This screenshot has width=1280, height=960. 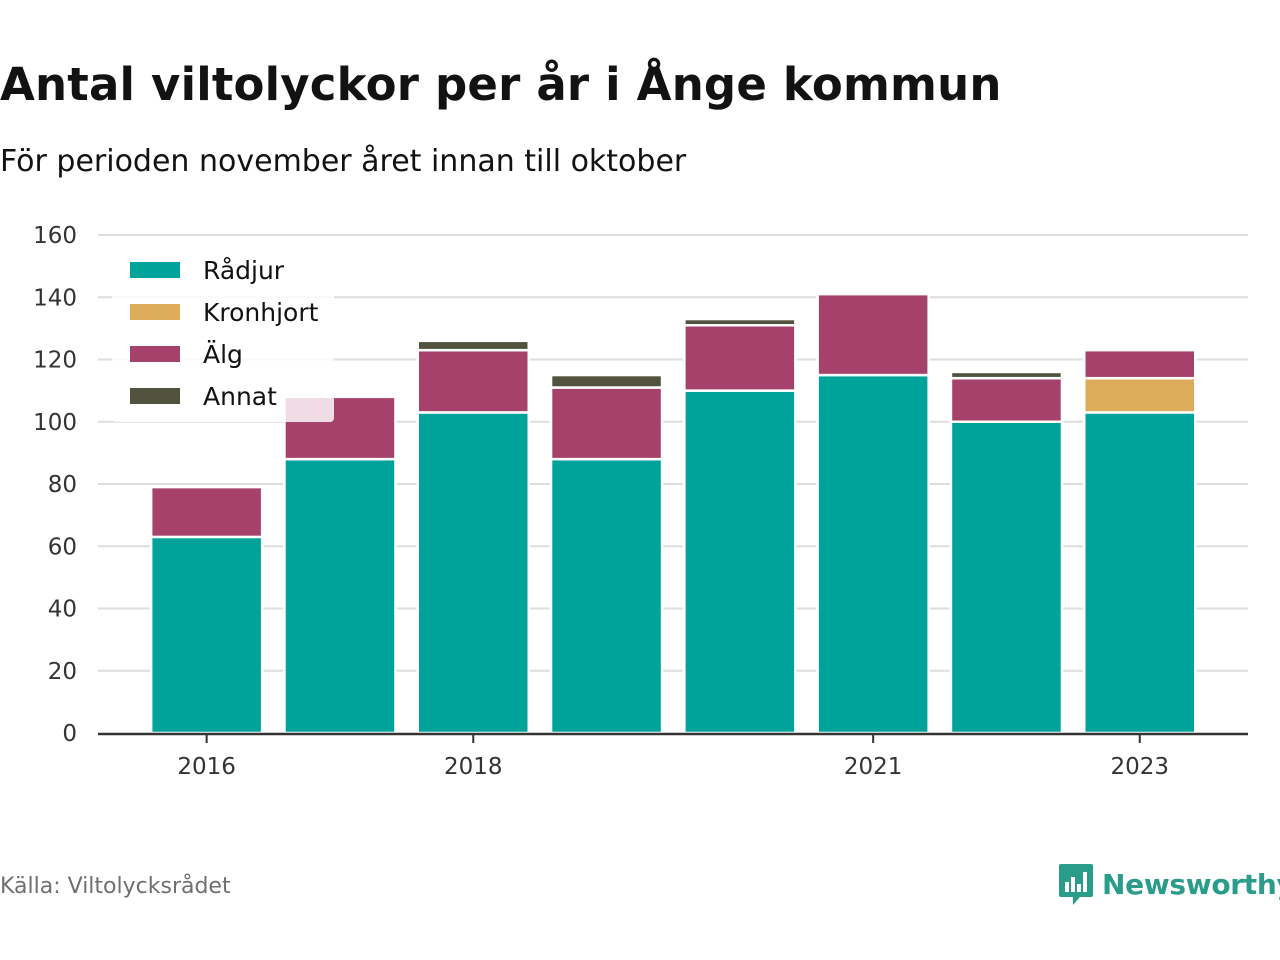 I want to click on x-tick-label: 2016, so click(x=206, y=767).